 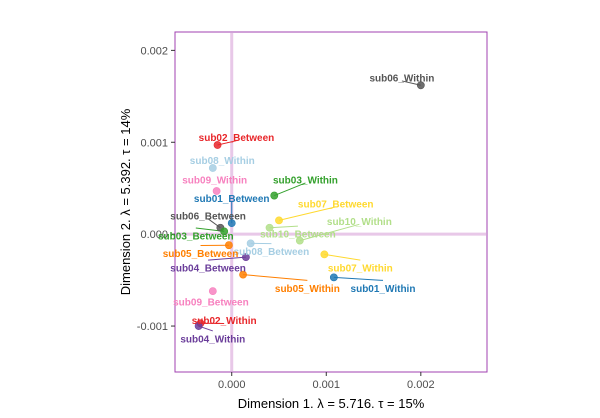 I want to click on point-sub07_Within, so click(x=324, y=254).